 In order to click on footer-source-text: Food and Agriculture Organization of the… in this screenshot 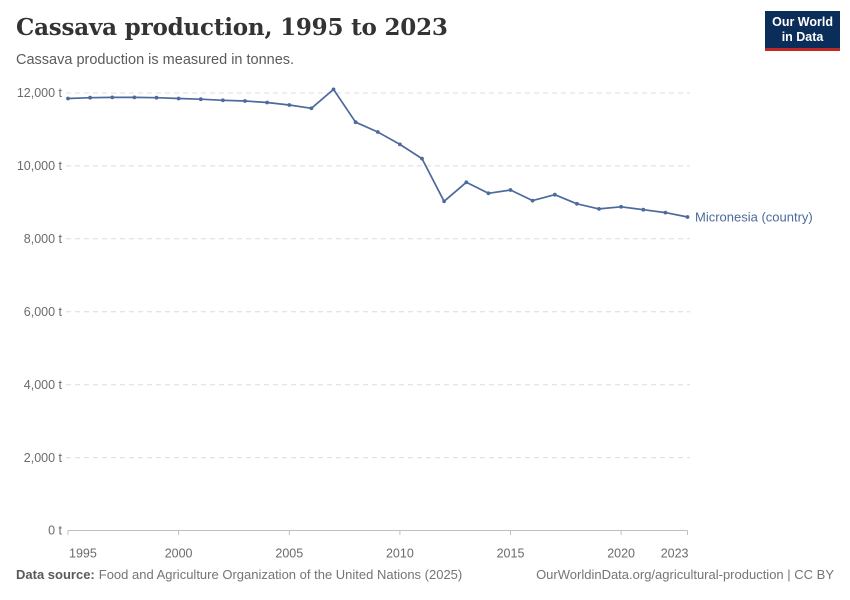, I will do `click(280, 574)`.